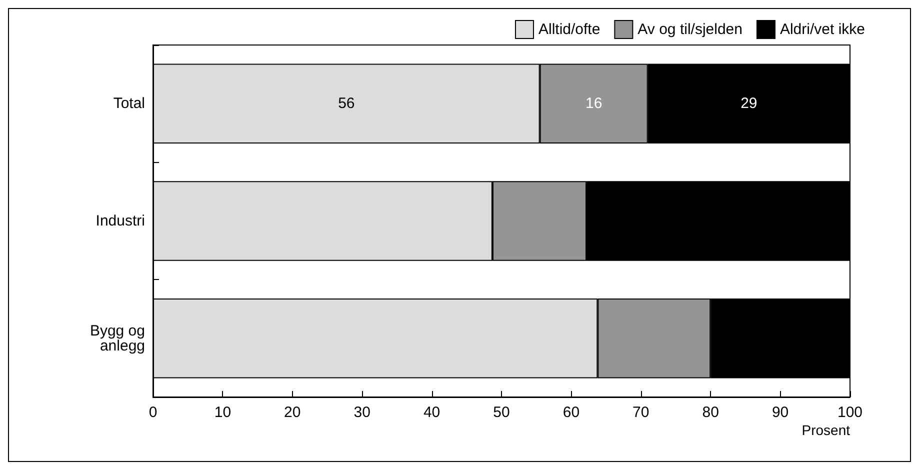 This screenshot has width=919, height=470. What do you see at coordinates (292, 412) in the screenshot?
I see `x-tick-label: 20` at bounding box center [292, 412].